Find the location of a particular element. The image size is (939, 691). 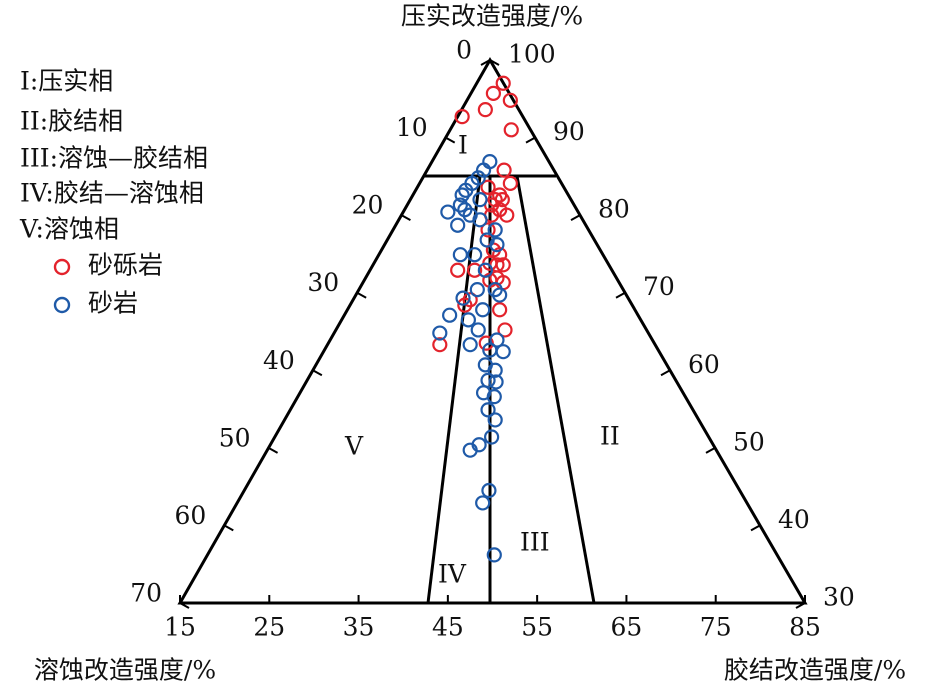

x-tick-label: 45 is located at coordinates (448, 627).